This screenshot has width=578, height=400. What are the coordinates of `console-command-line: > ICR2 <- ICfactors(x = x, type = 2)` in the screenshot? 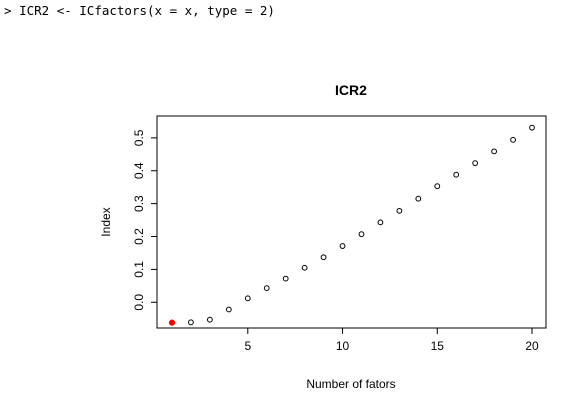 It's located at (139, 10).